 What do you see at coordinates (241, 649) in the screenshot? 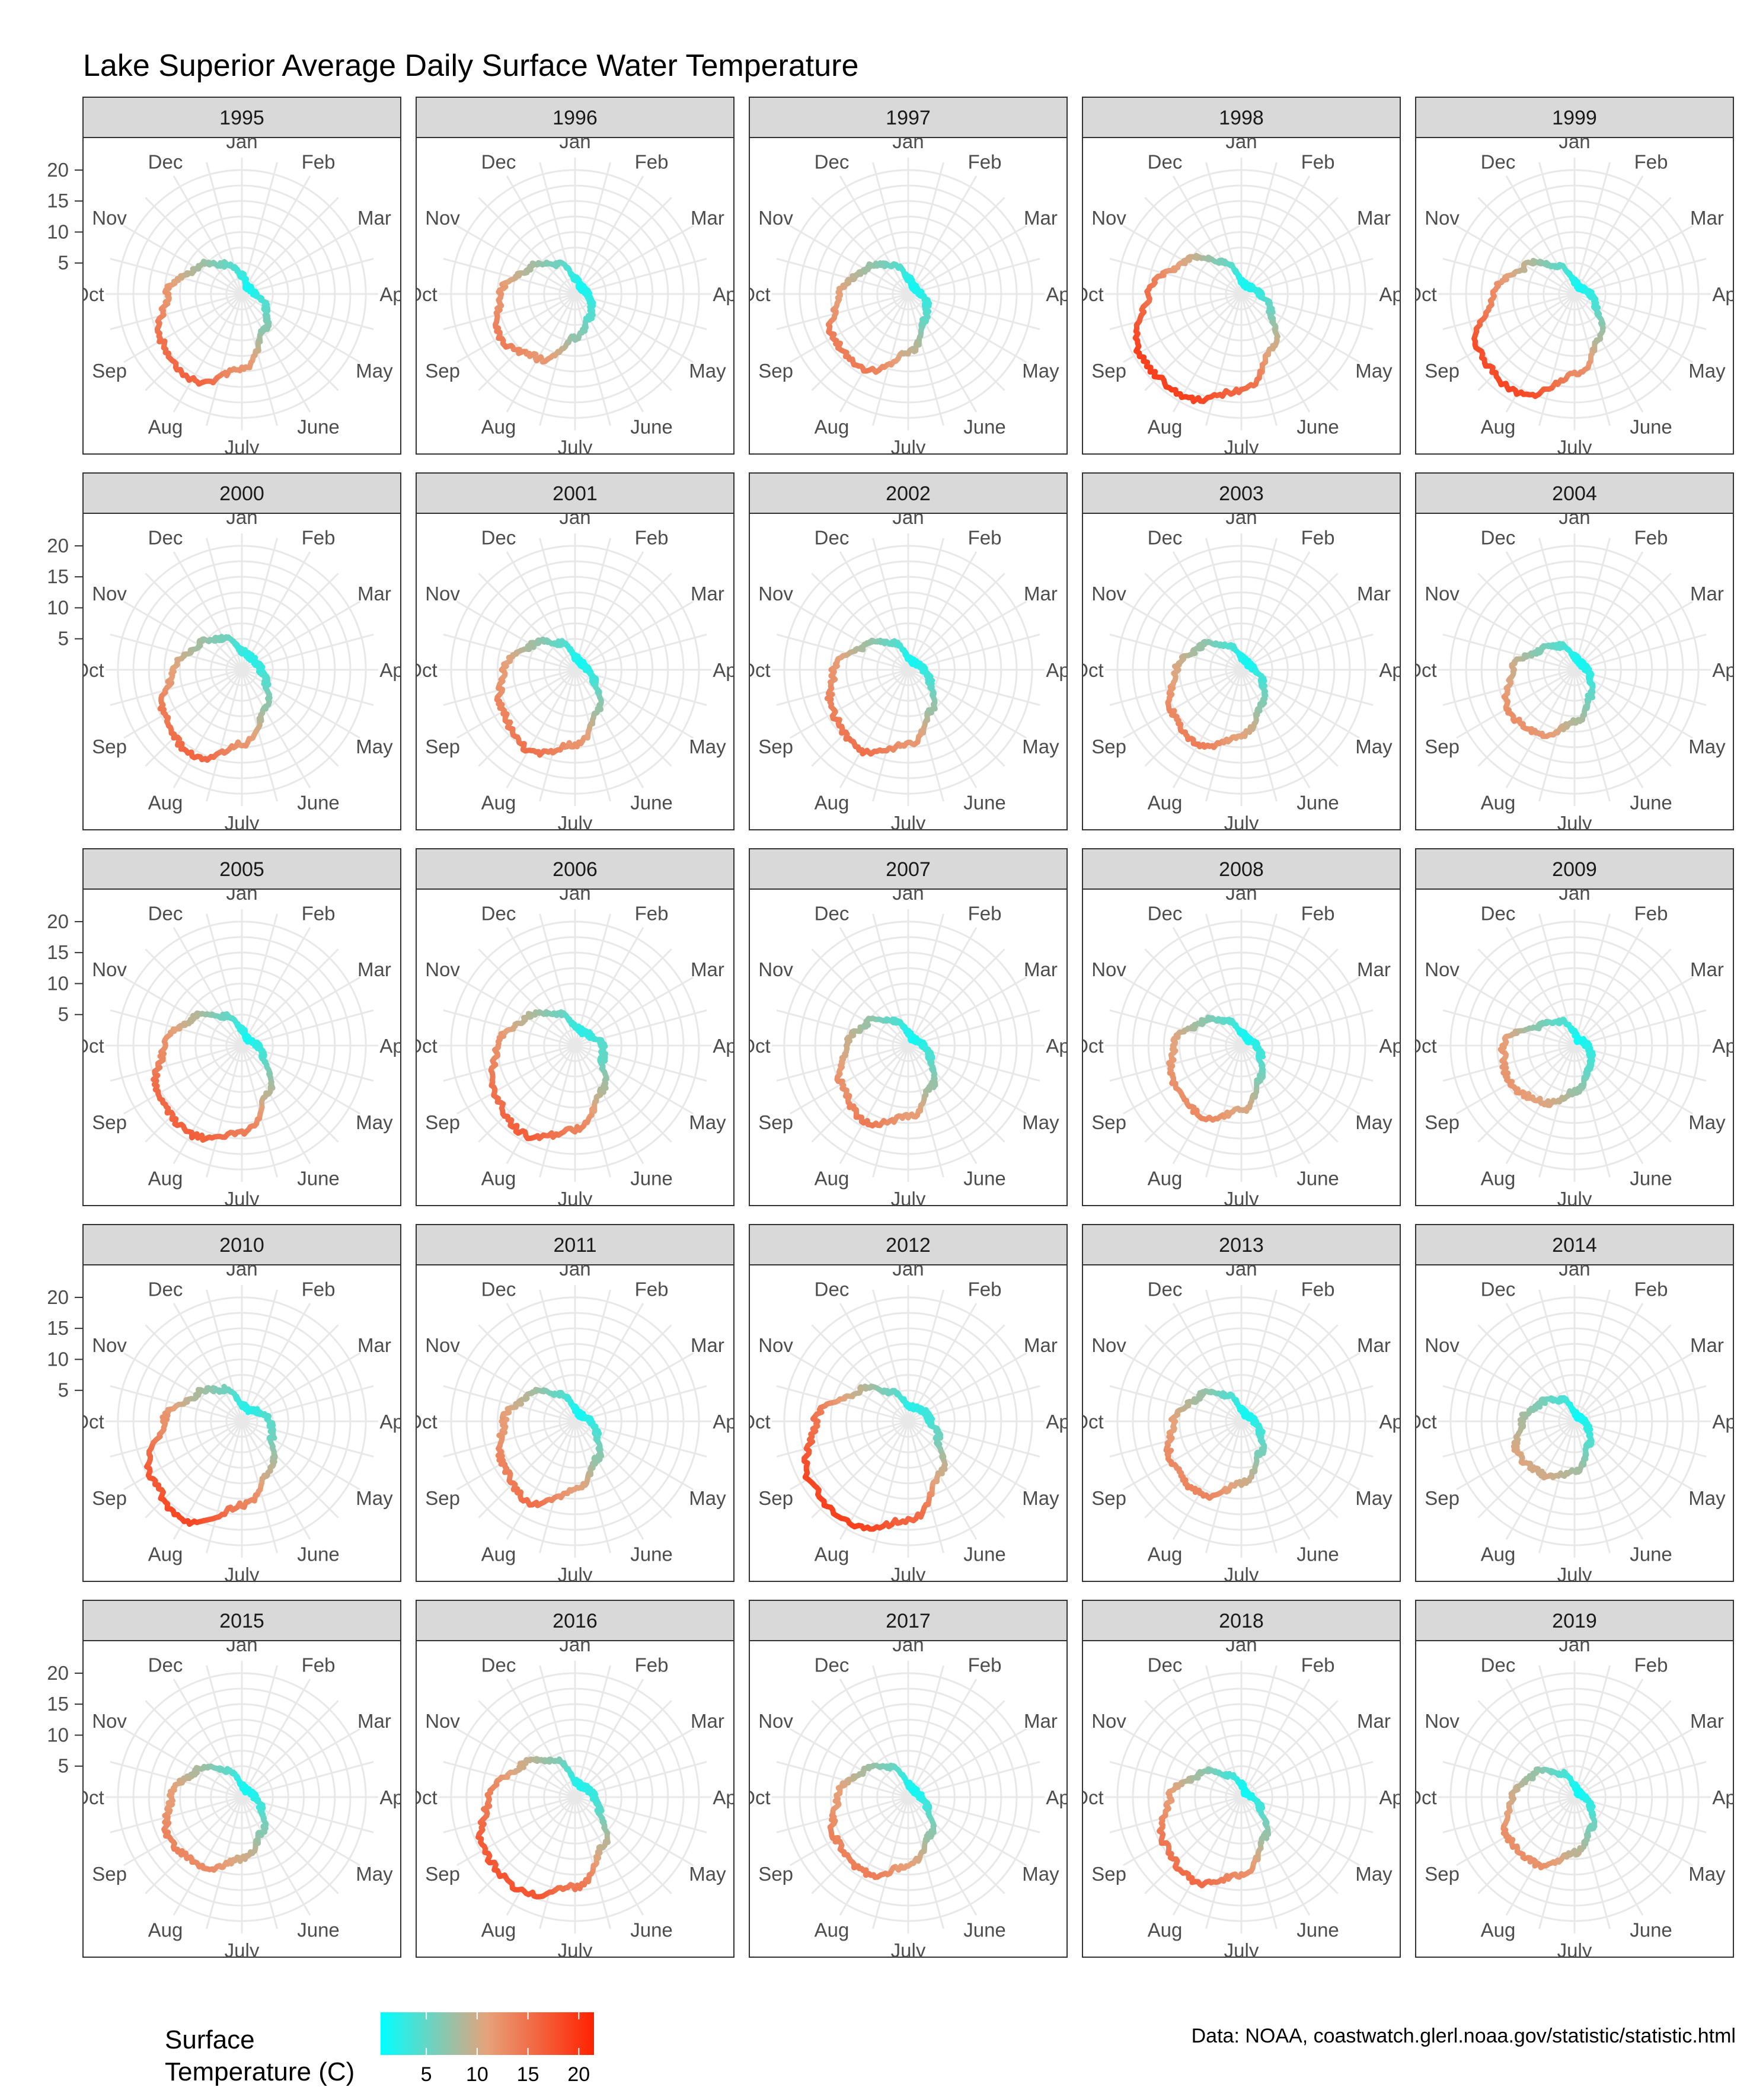
I see `temperature-segment` at bounding box center [241, 649].